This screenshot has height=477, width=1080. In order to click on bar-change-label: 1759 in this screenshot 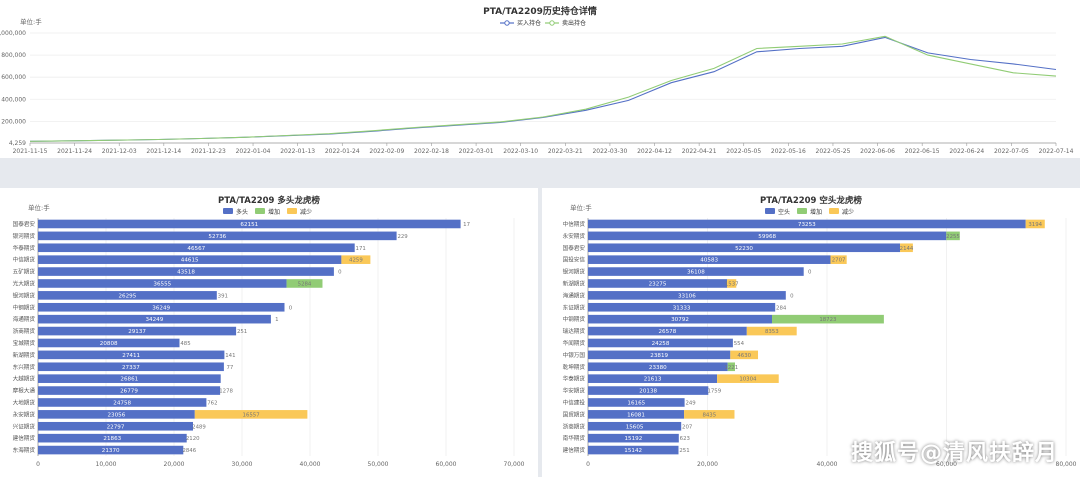, I will do `click(714, 392)`.